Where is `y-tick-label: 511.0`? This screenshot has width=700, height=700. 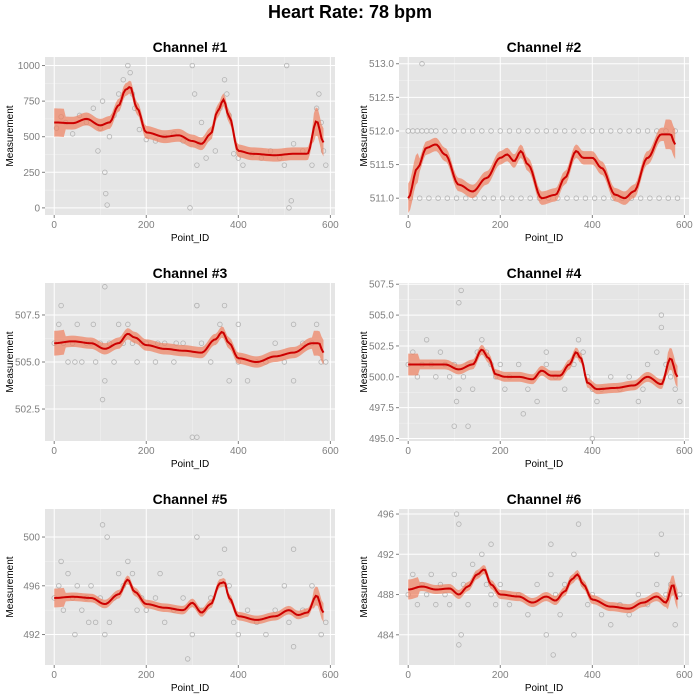 y-tick-label: 511.0 is located at coordinates (382, 199).